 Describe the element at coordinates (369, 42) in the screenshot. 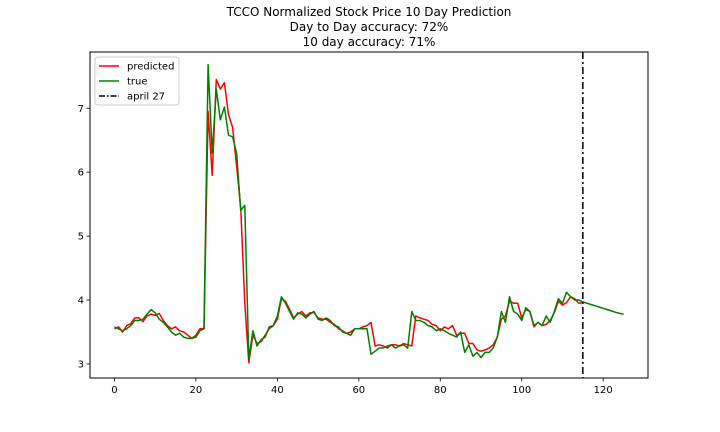

I see `title-line-3: 10 day accuracy: 71%` at that location.